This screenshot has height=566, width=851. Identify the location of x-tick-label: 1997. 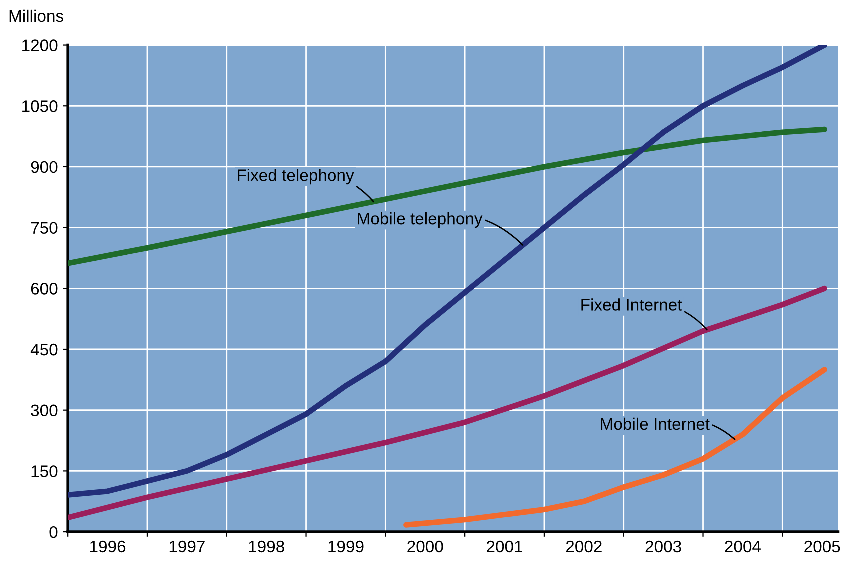
(187, 546).